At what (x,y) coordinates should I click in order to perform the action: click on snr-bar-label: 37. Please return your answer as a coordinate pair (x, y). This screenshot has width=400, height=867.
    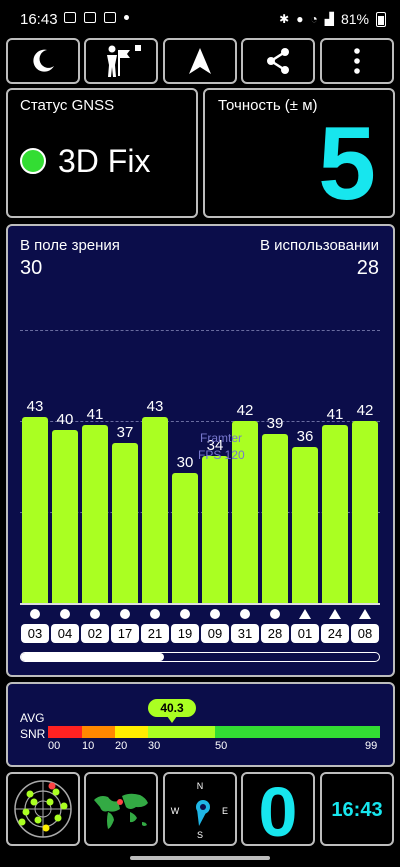
    Looking at the image, I should click on (125, 432).